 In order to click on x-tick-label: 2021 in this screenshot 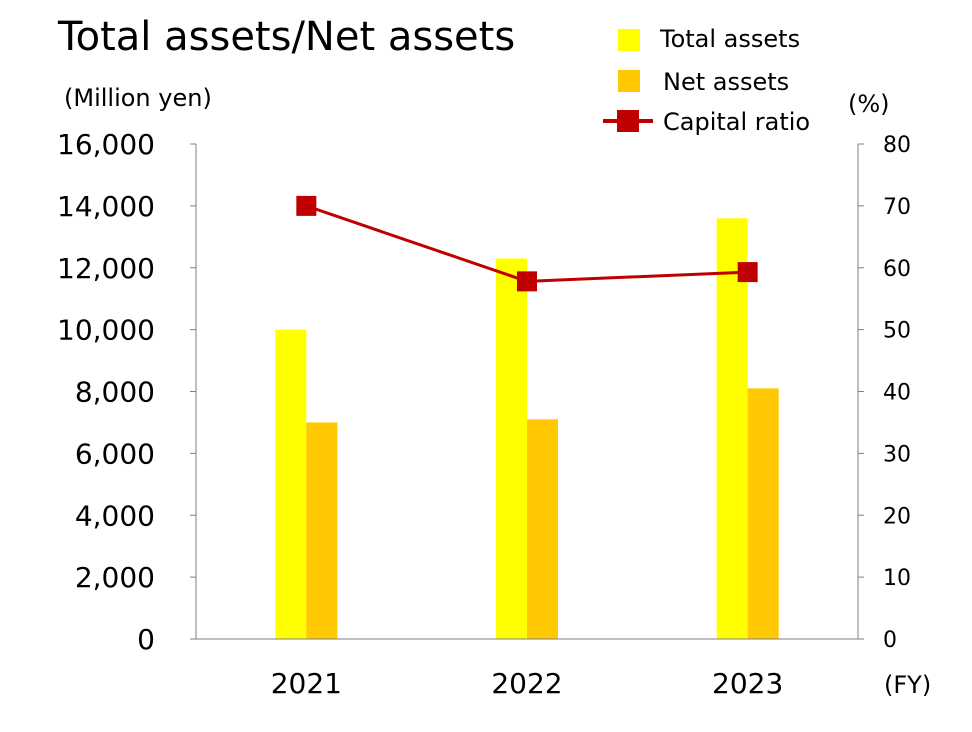, I will do `click(306, 683)`.